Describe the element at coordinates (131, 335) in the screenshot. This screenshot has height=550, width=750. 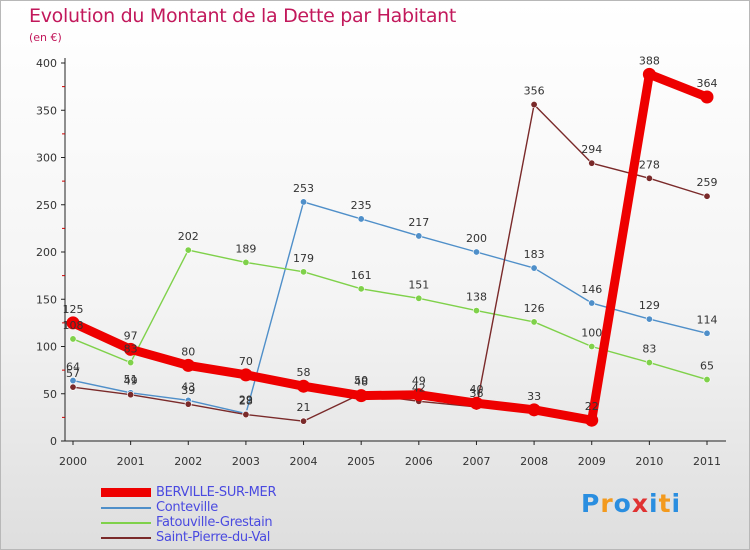
I see `data-label: 97` at that location.